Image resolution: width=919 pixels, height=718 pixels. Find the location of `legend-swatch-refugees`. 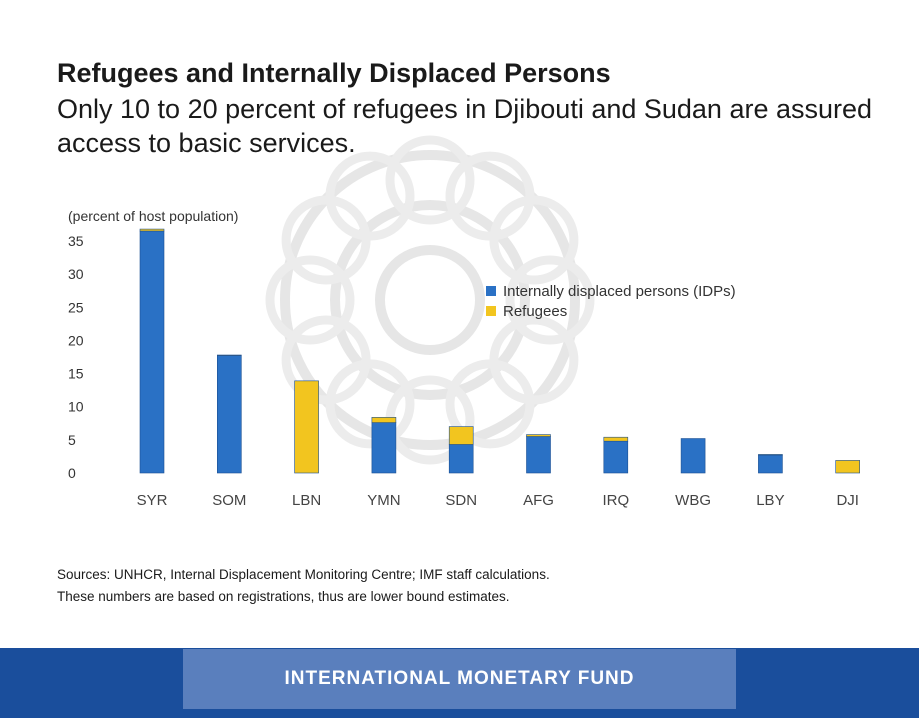

legend-swatch-refugees is located at coordinates (491, 311).